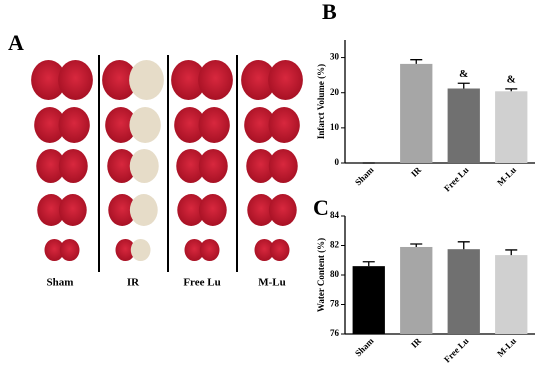 The height and width of the screenshot is (375, 550). I want to click on y-tick-label: 0, so click(337, 162).